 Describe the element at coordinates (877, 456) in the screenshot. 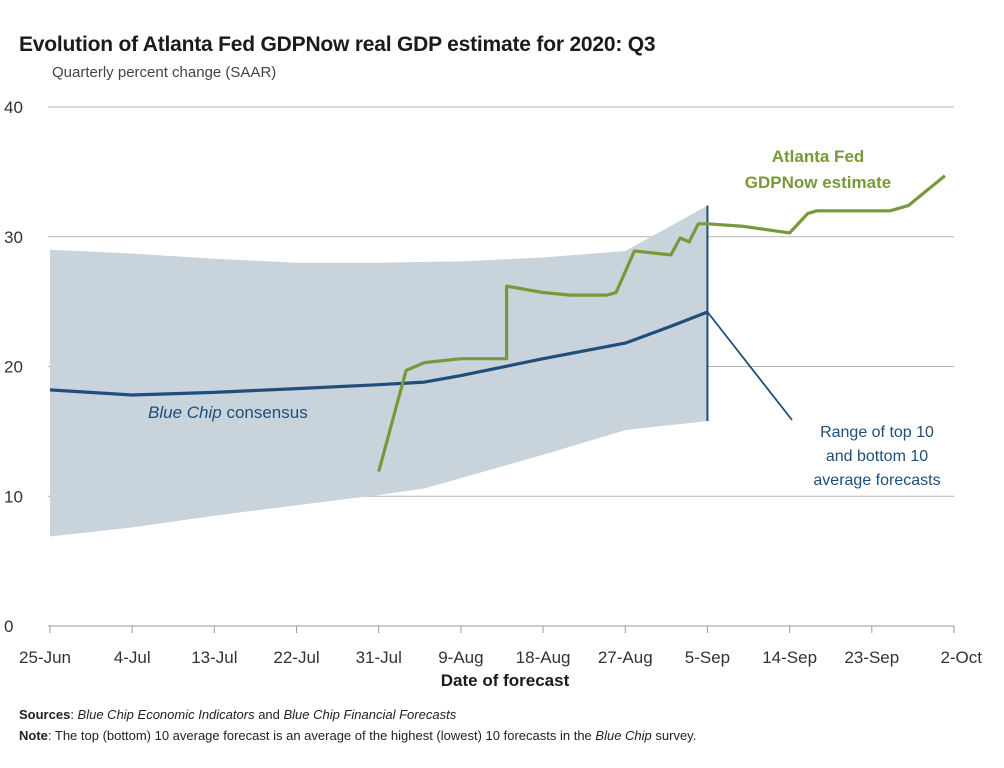

I see `range-label-line: and bottom 10` at that location.